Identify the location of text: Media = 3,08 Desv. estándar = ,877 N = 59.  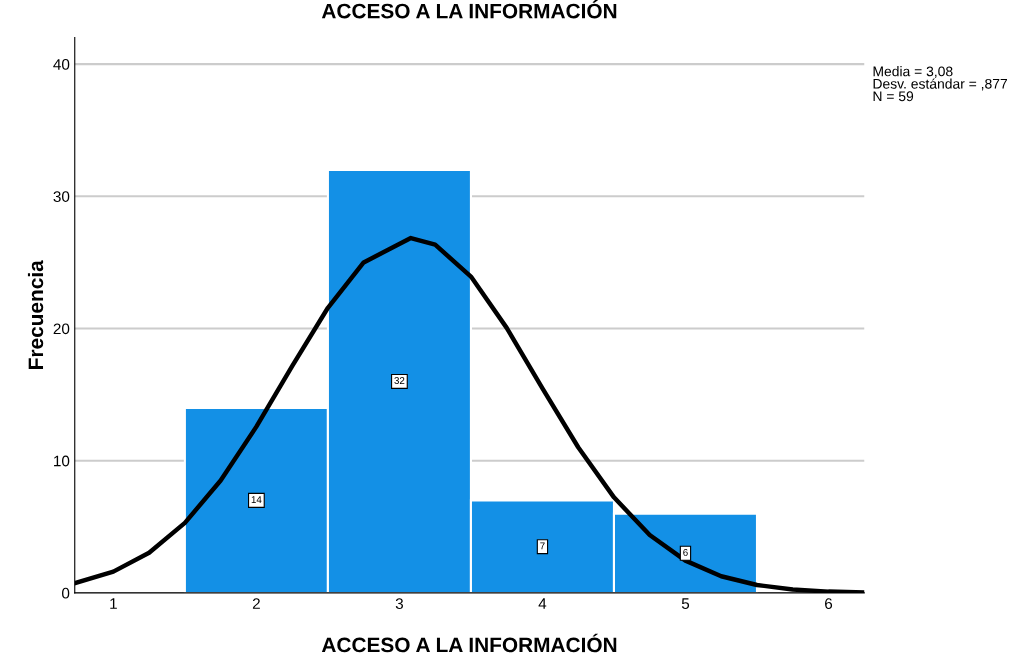
(940, 84).